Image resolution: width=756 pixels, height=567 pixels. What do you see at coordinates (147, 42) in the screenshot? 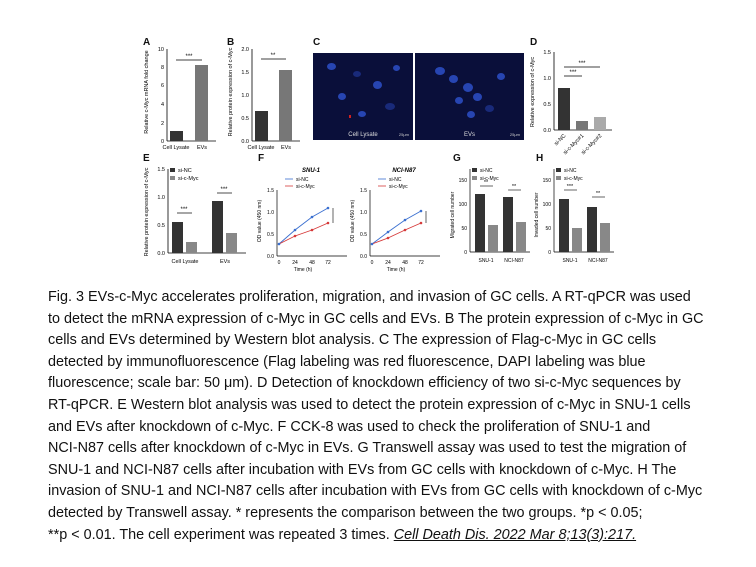
I see `panel-label-a: A` at bounding box center [147, 42].